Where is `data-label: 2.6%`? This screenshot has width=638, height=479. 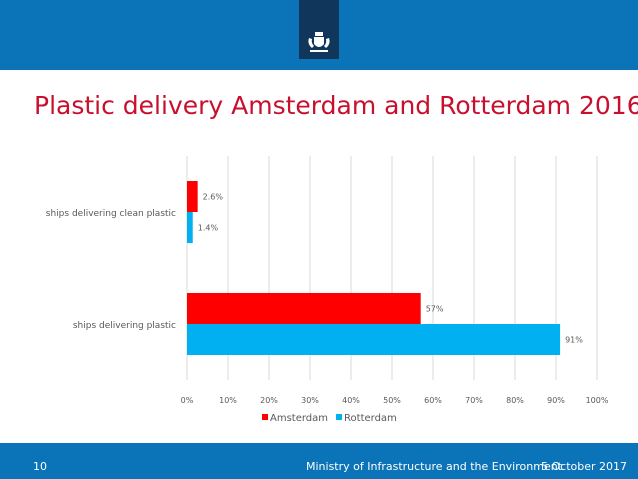
data-label: 2.6% is located at coordinates (213, 197).